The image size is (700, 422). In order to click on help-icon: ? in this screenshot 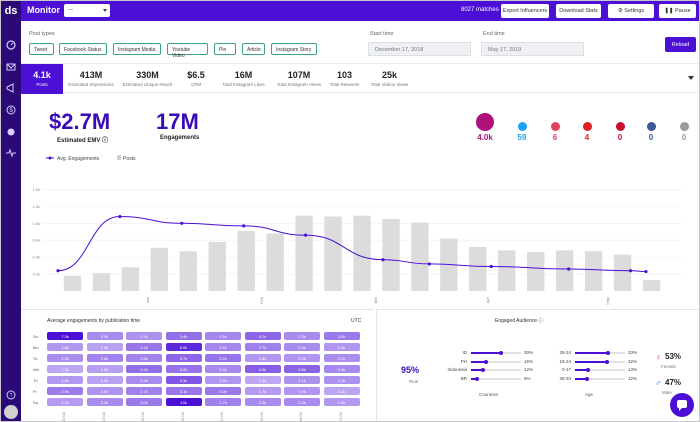, I will do `click(11, 395)`.